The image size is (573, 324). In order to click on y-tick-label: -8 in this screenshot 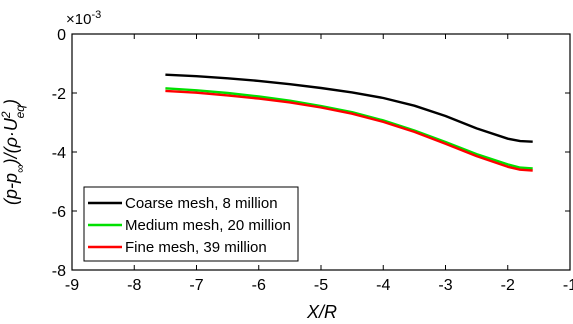, I will do `click(59, 271)`.